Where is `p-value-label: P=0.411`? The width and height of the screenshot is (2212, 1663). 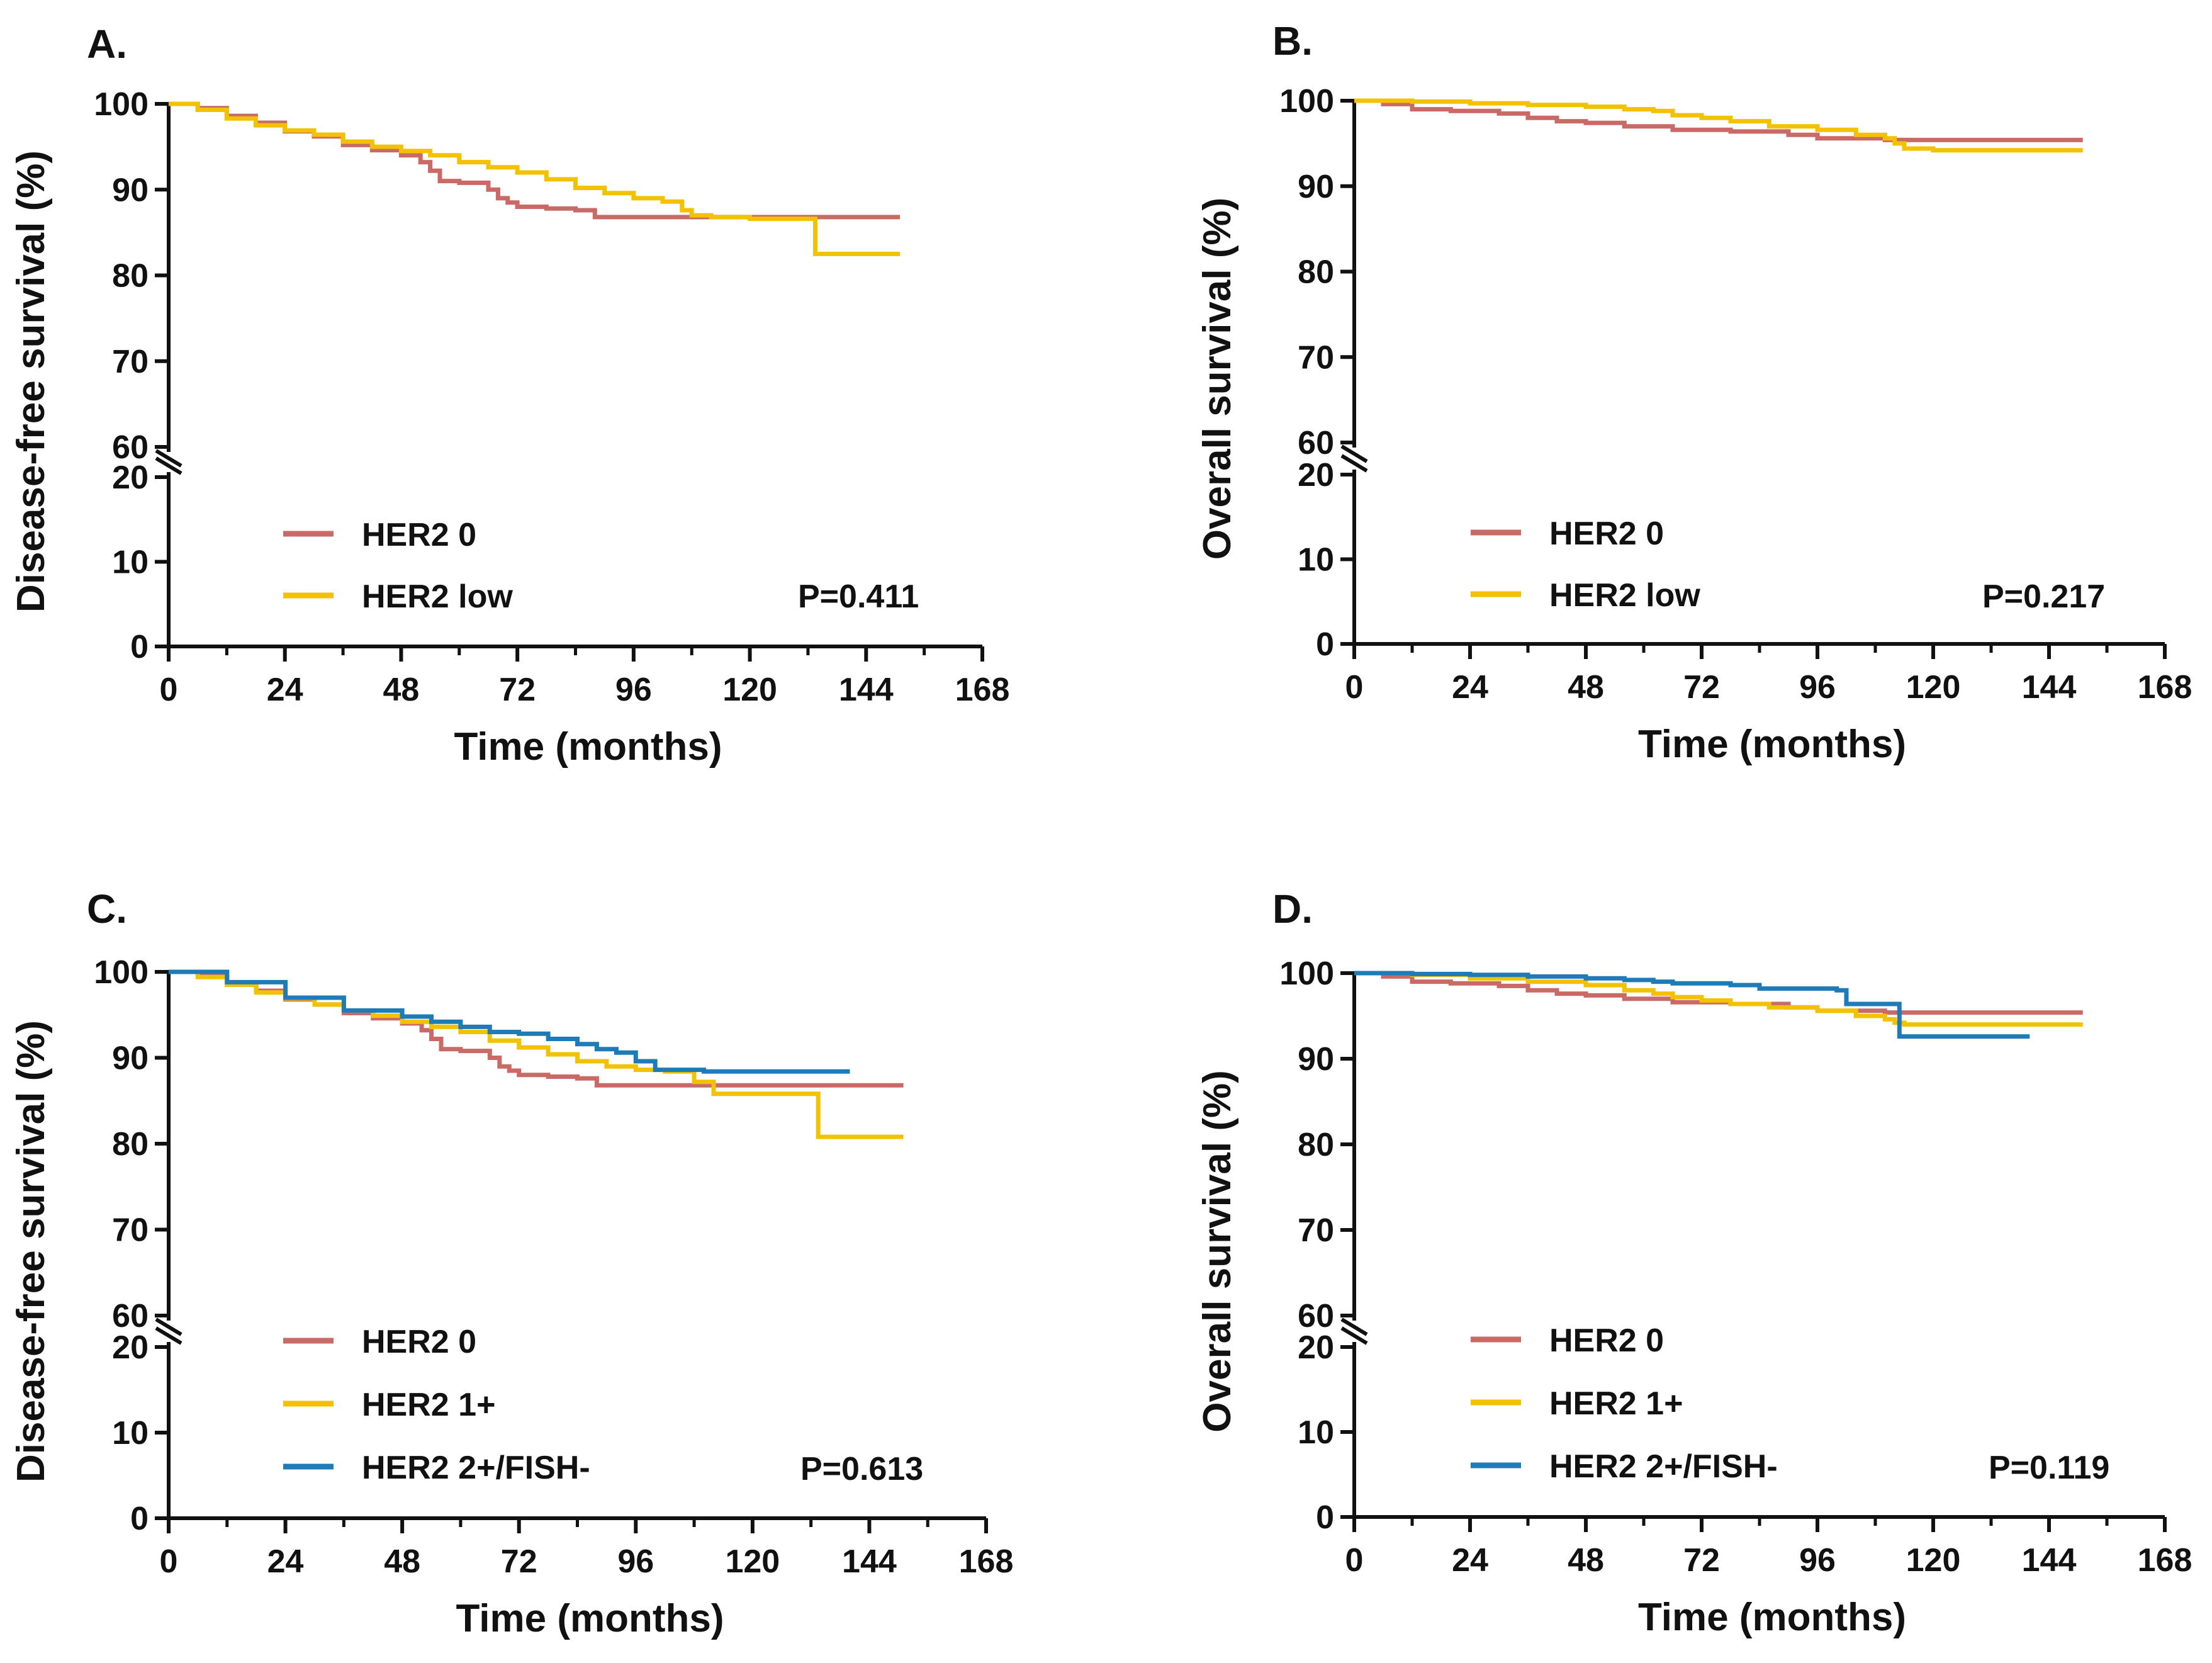
p-value-label: P=0.411 is located at coordinates (858, 597).